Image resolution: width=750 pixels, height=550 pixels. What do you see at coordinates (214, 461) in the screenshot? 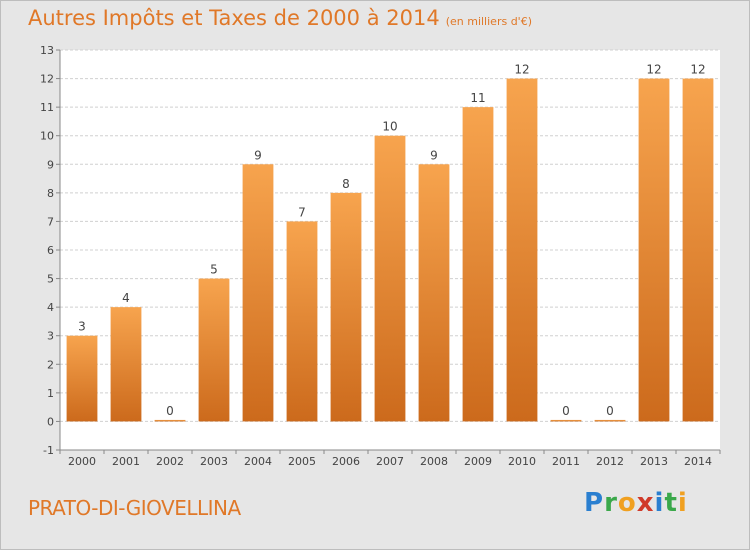
I see `x-tick-label: 2003` at bounding box center [214, 461].